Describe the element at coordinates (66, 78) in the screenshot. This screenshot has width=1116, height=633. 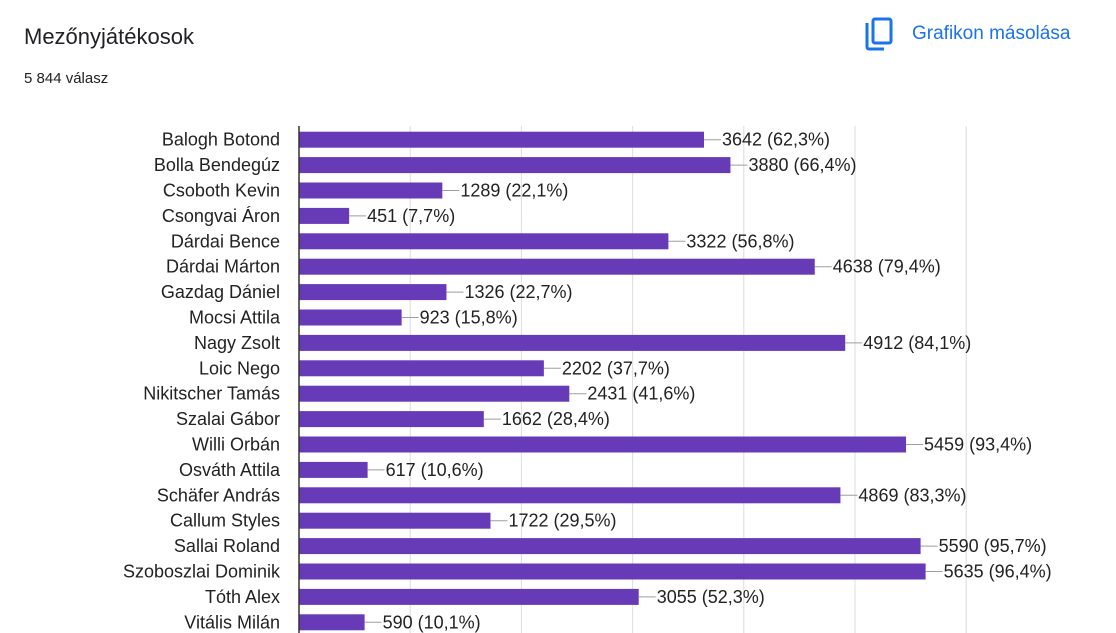
I see `response-count: 5 844 válasz` at that location.